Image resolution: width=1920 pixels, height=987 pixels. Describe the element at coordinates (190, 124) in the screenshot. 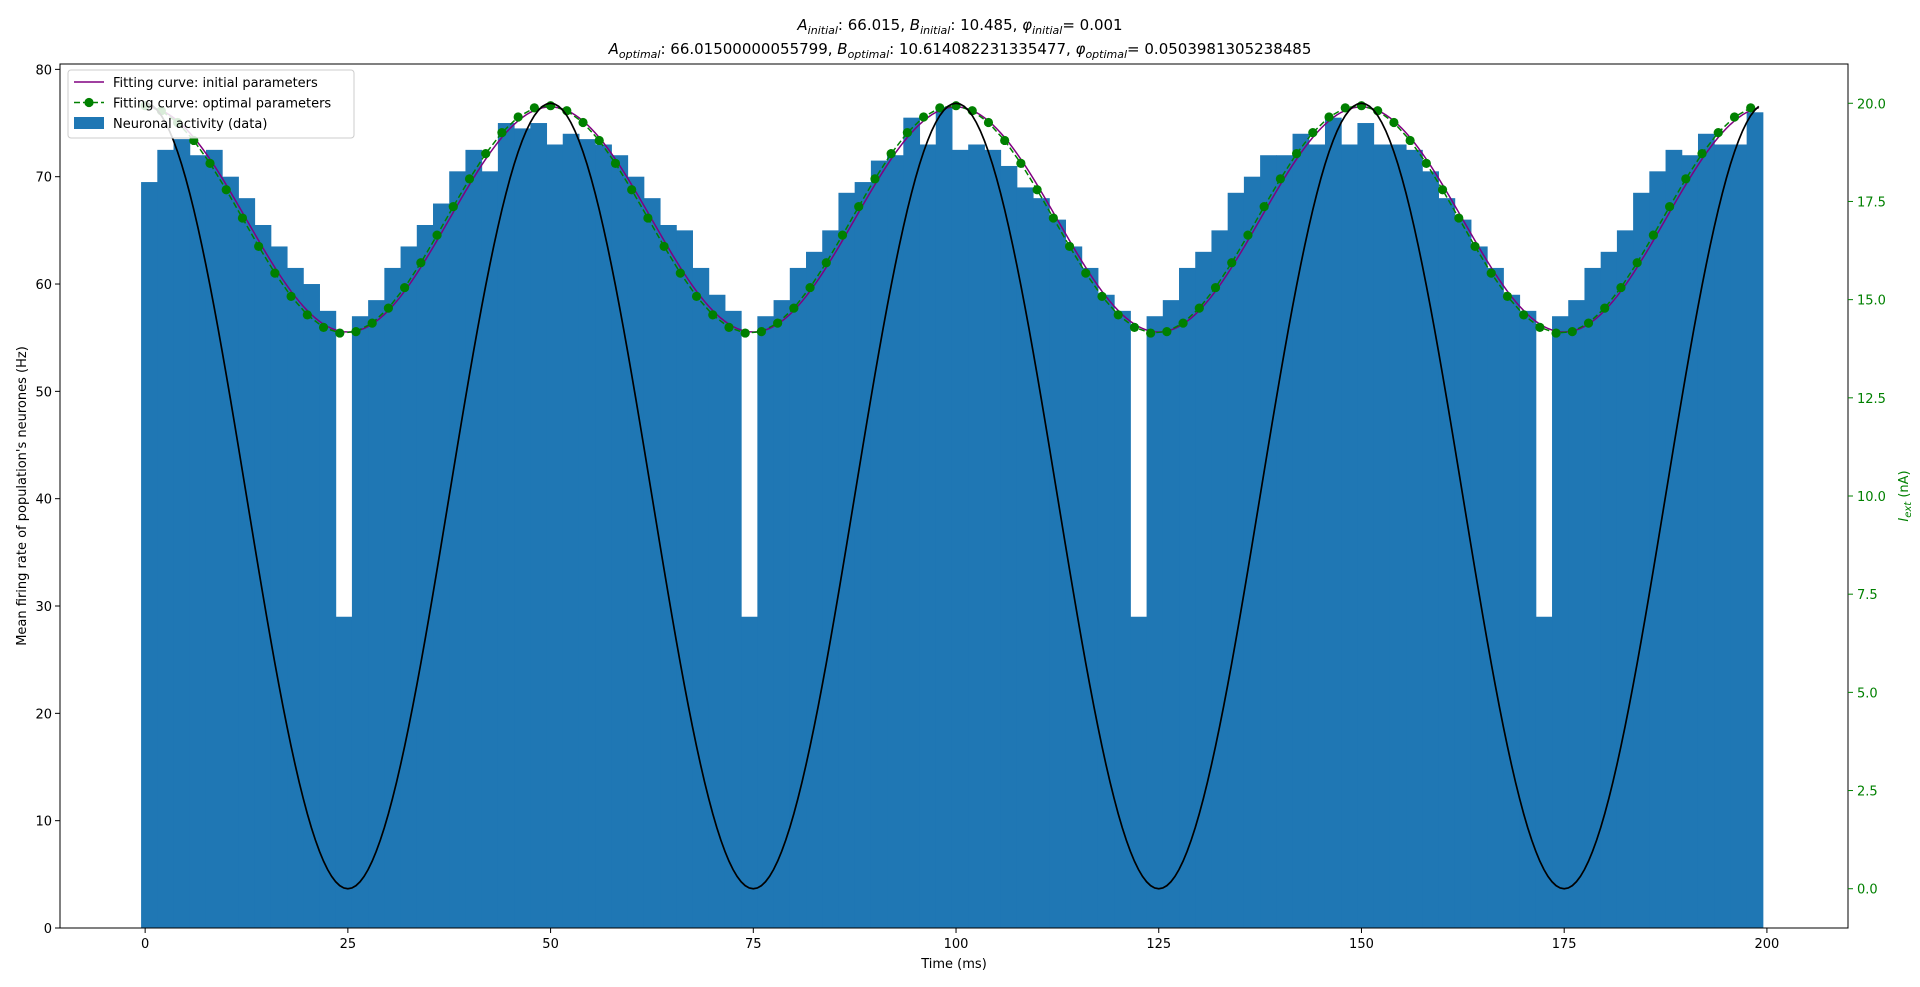

I see `legend-label: Neuronal activity (data)` at that location.